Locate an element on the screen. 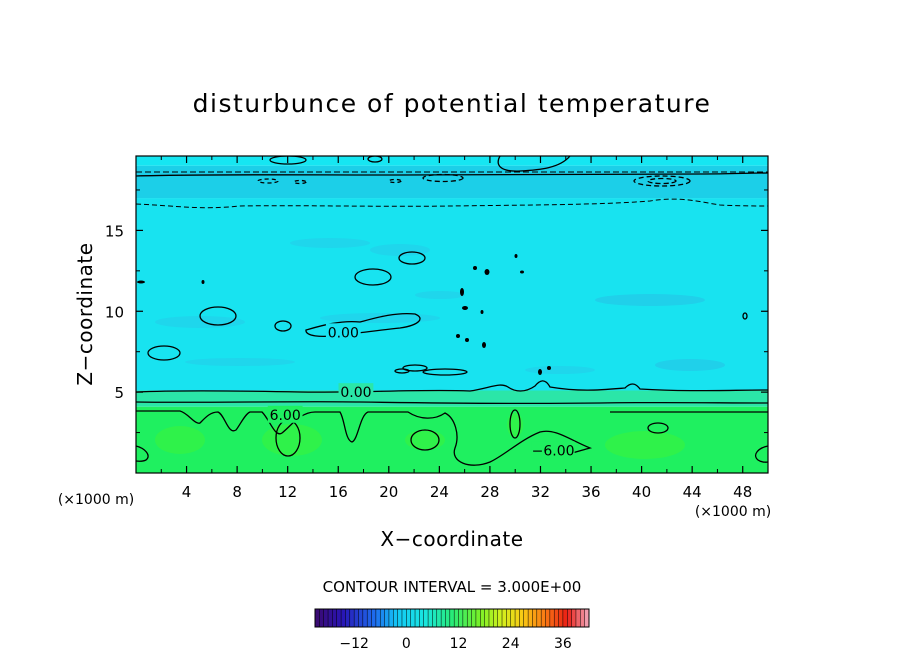 Image resolution: width=904 pixels, height=654 pixels. x-tick-label: 44 is located at coordinates (692, 492).